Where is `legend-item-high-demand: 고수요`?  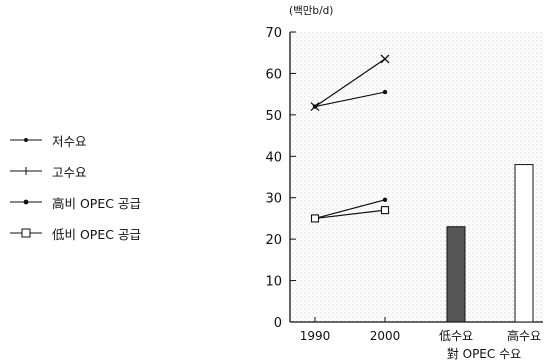
legend-item-high-demand: 고수요 is located at coordinates (108, 176).